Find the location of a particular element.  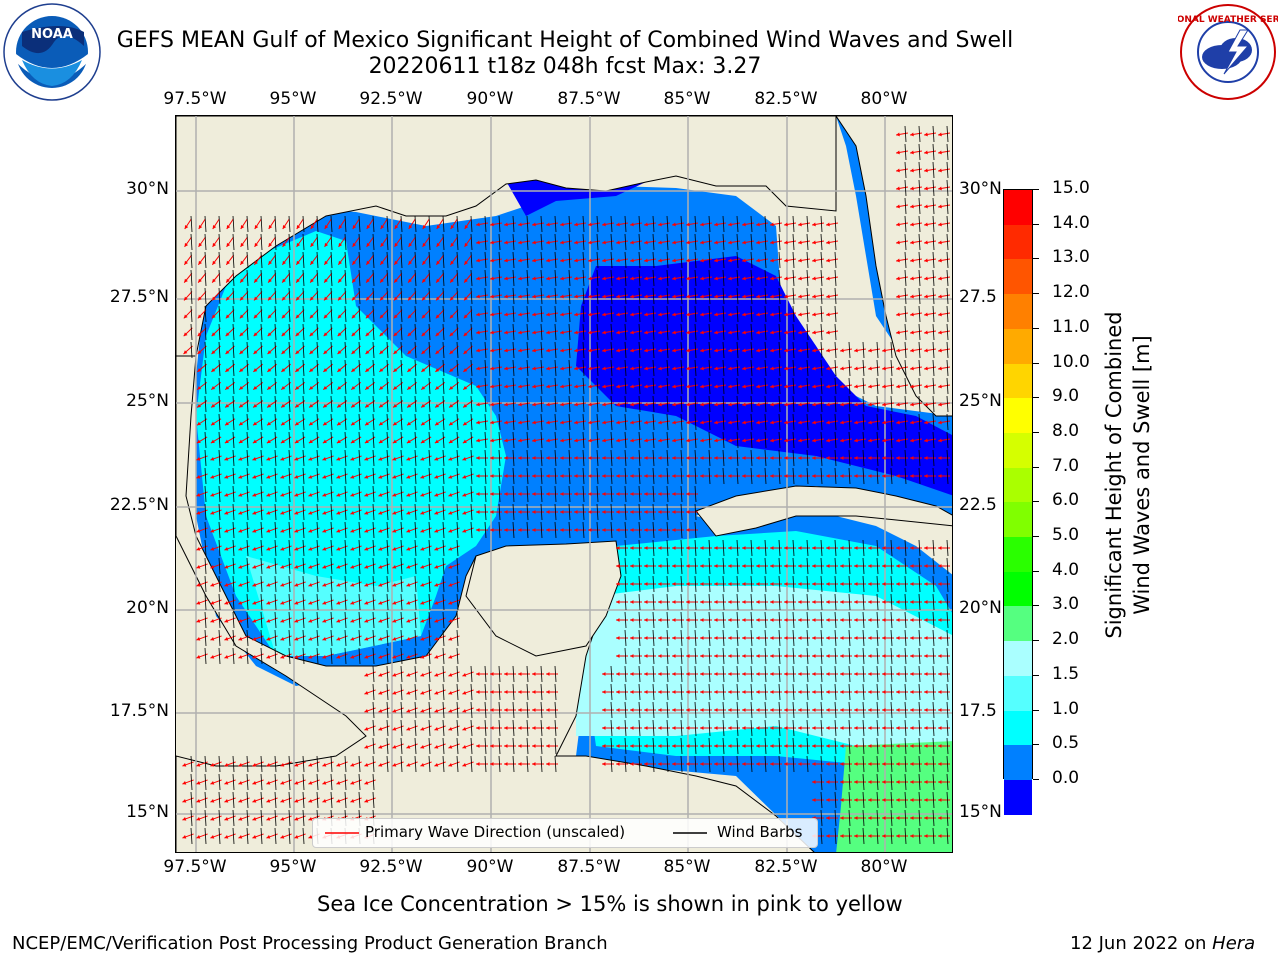

colorbar-tick-label: 12.0 is located at coordinates (1071, 292).